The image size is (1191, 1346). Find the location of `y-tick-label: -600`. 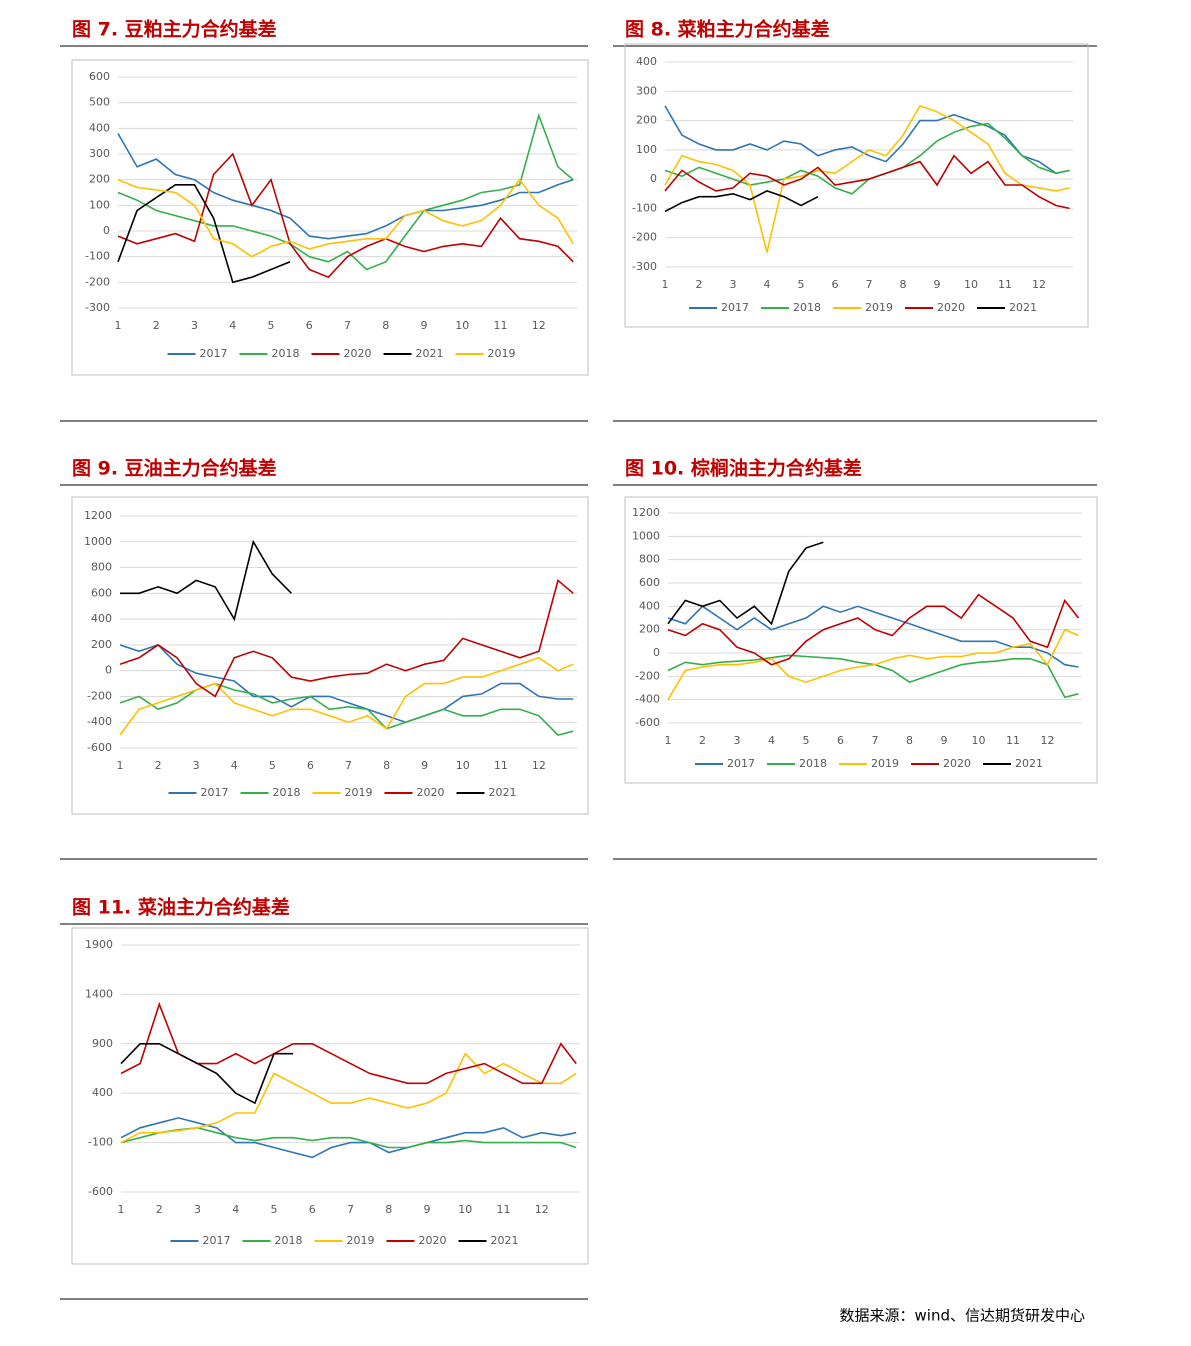

y-tick-label: -600 is located at coordinates (647, 722).